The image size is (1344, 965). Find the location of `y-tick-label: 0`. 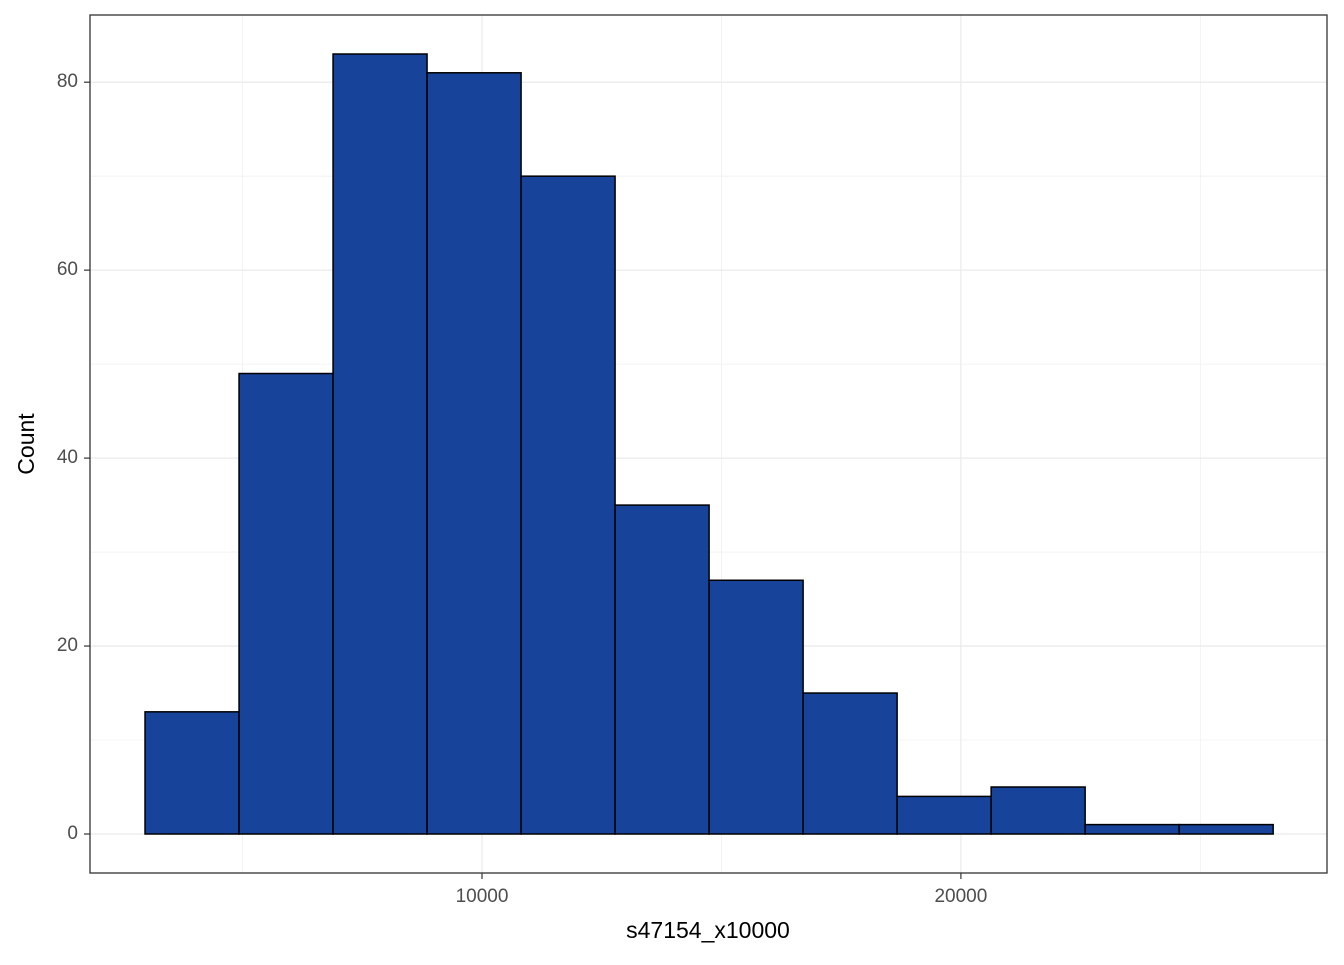

y-tick-label: 0 is located at coordinates (72, 833).